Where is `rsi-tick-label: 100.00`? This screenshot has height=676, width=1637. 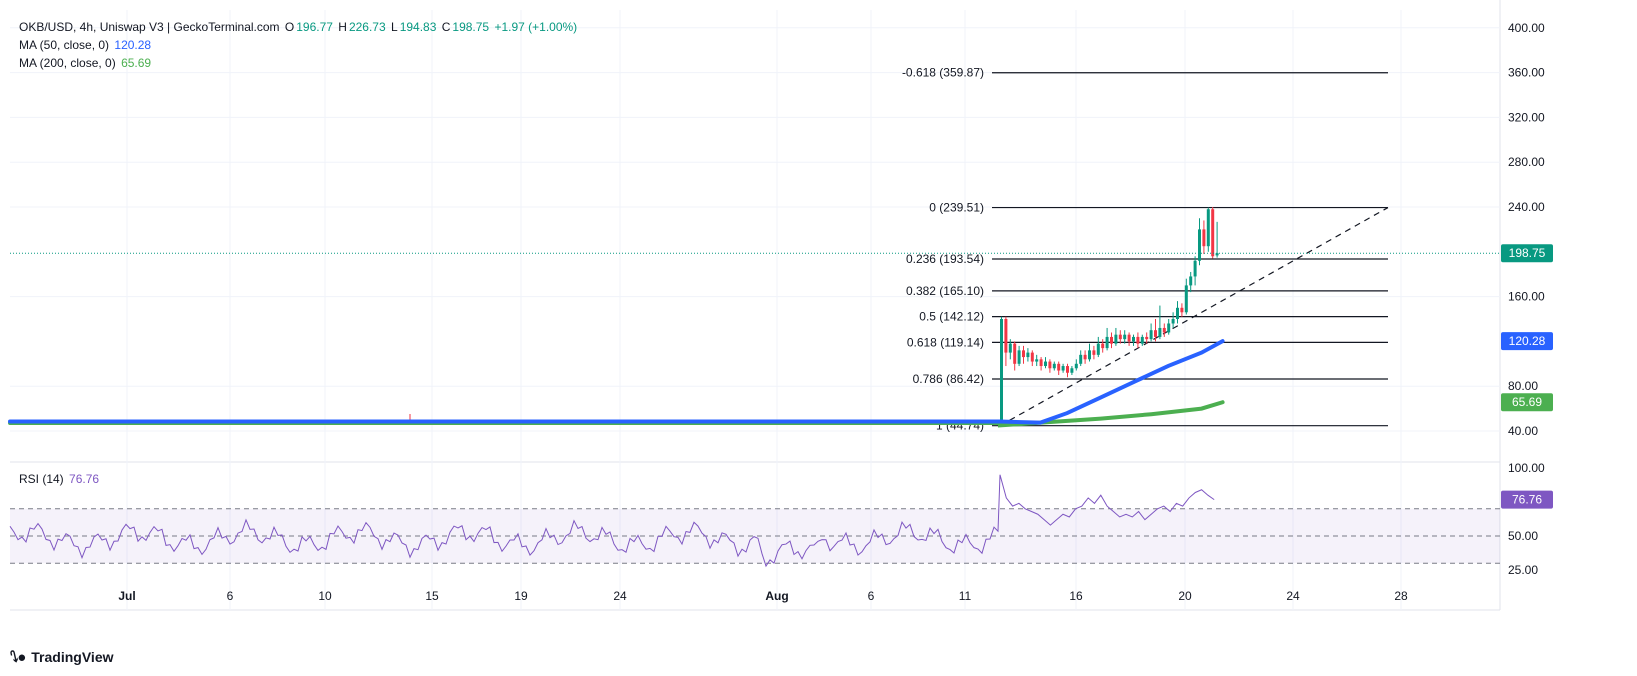 rsi-tick-label: 100.00 is located at coordinates (1526, 468).